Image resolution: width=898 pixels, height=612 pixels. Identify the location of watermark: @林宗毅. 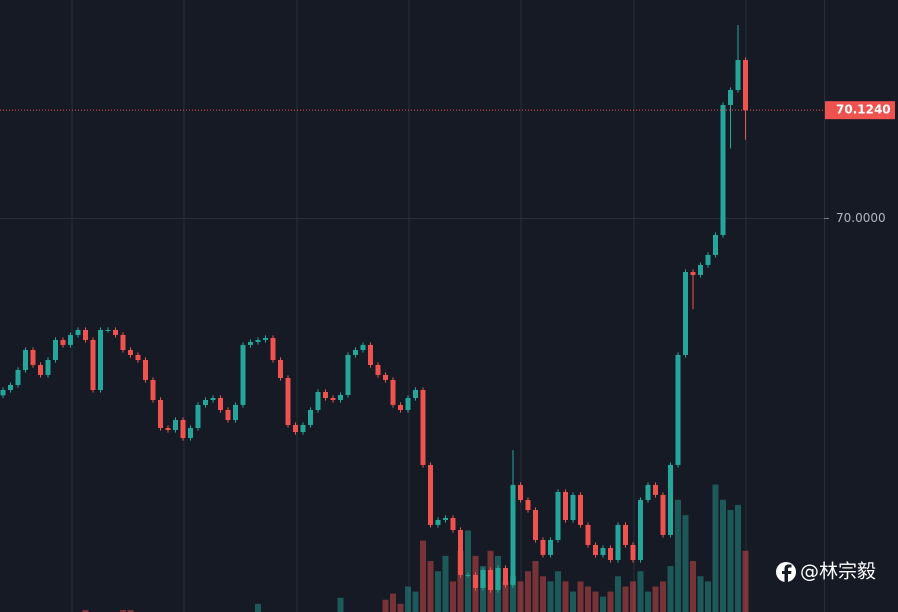
(826, 572).